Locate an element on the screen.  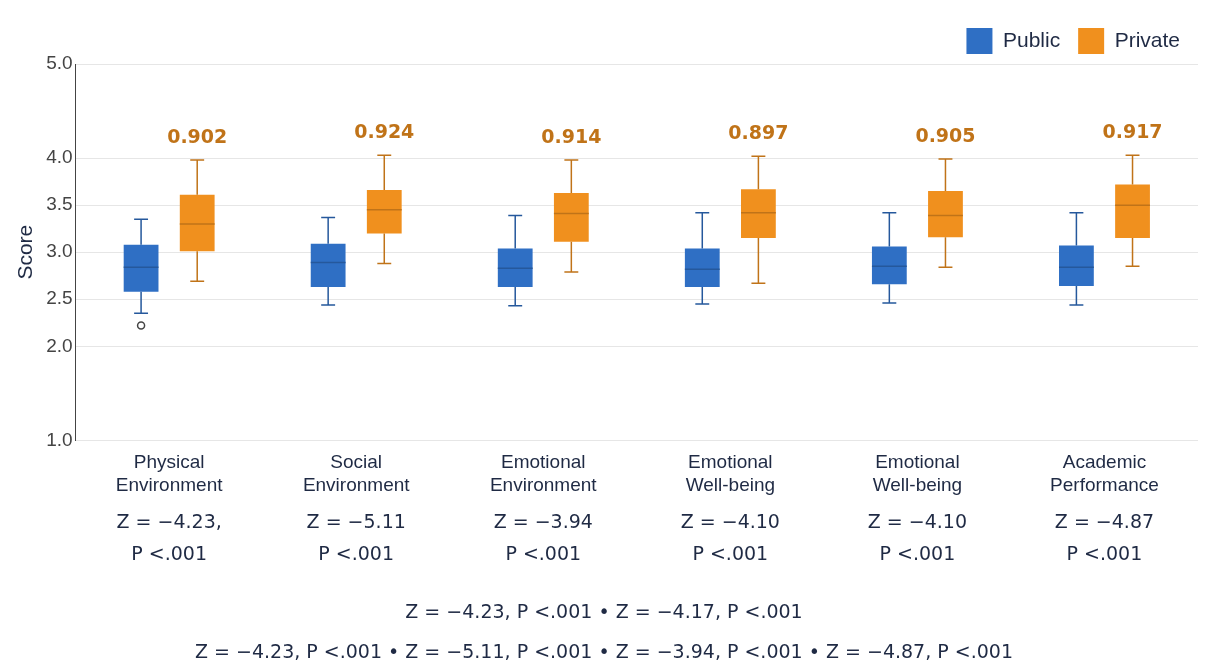
x-tick-label: Academic Performance is located at coordinates (1104, 473).